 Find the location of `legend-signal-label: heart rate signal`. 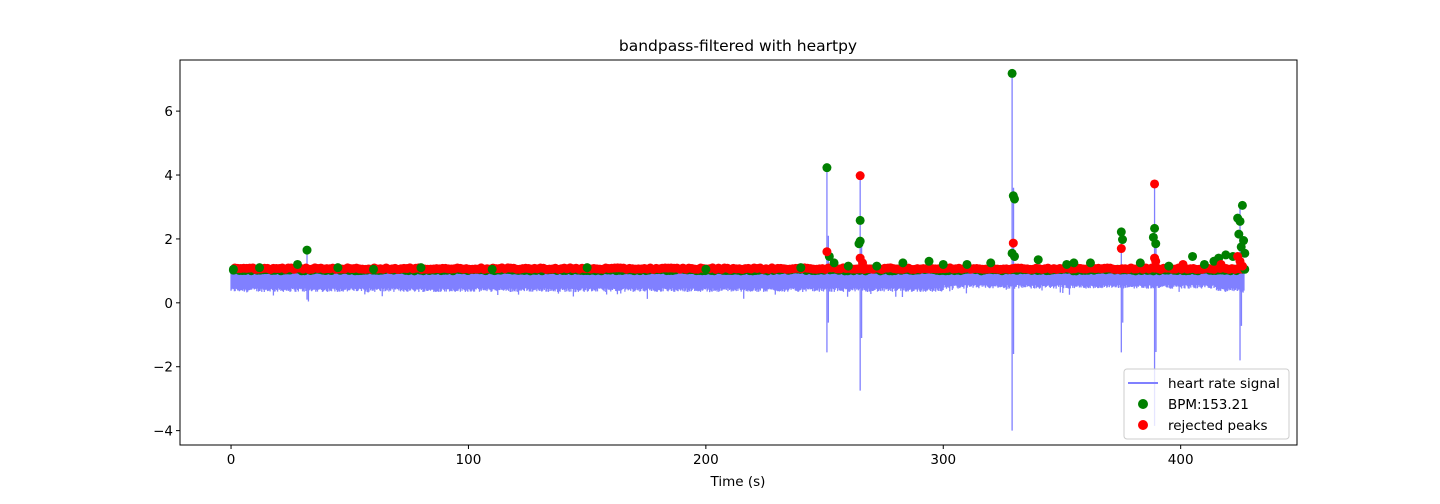

legend-signal-label: heart rate signal is located at coordinates (1224, 384).